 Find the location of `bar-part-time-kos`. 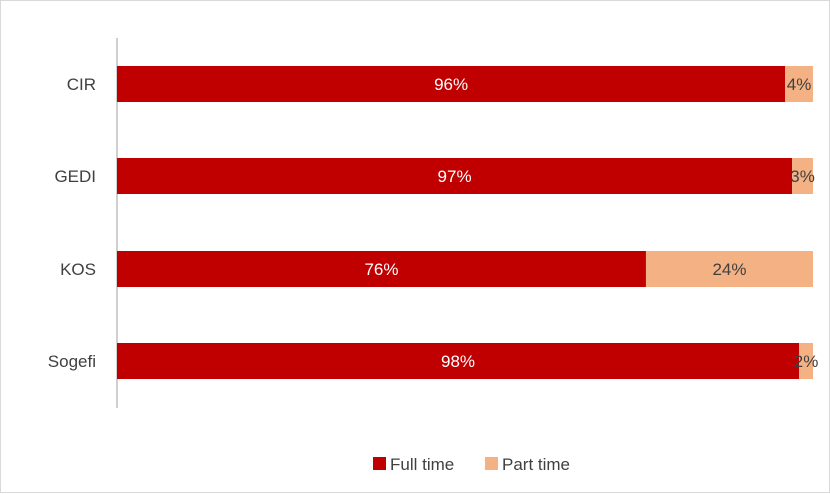

bar-part-time-kos is located at coordinates (729, 269).